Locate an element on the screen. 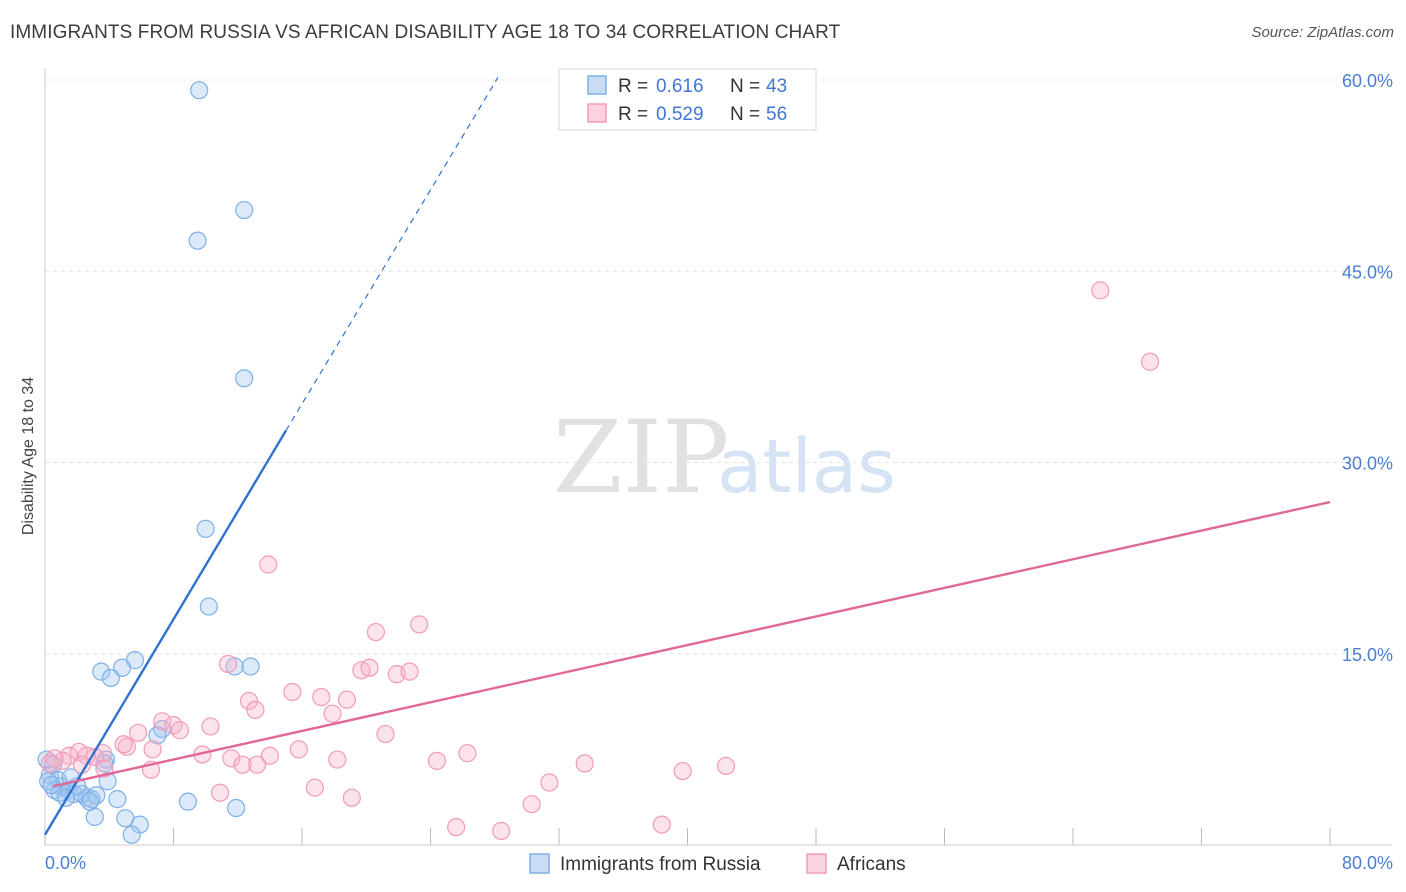 The height and width of the screenshot is (892, 1406). y-axis-label: Disability Age 18 to 34 is located at coordinates (28, 456).